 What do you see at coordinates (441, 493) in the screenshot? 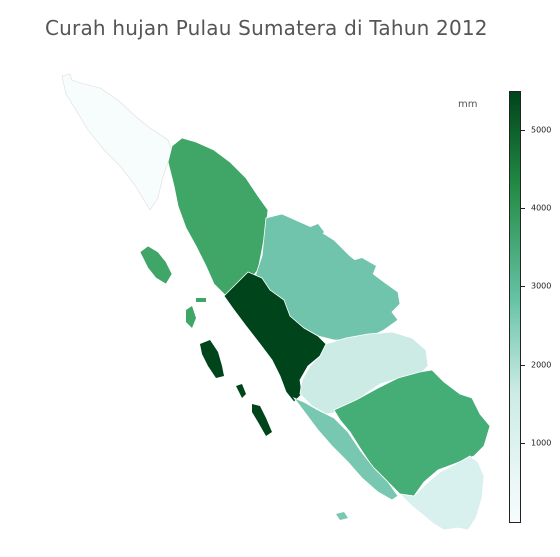
I see `region-lampung` at bounding box center [441, 493].